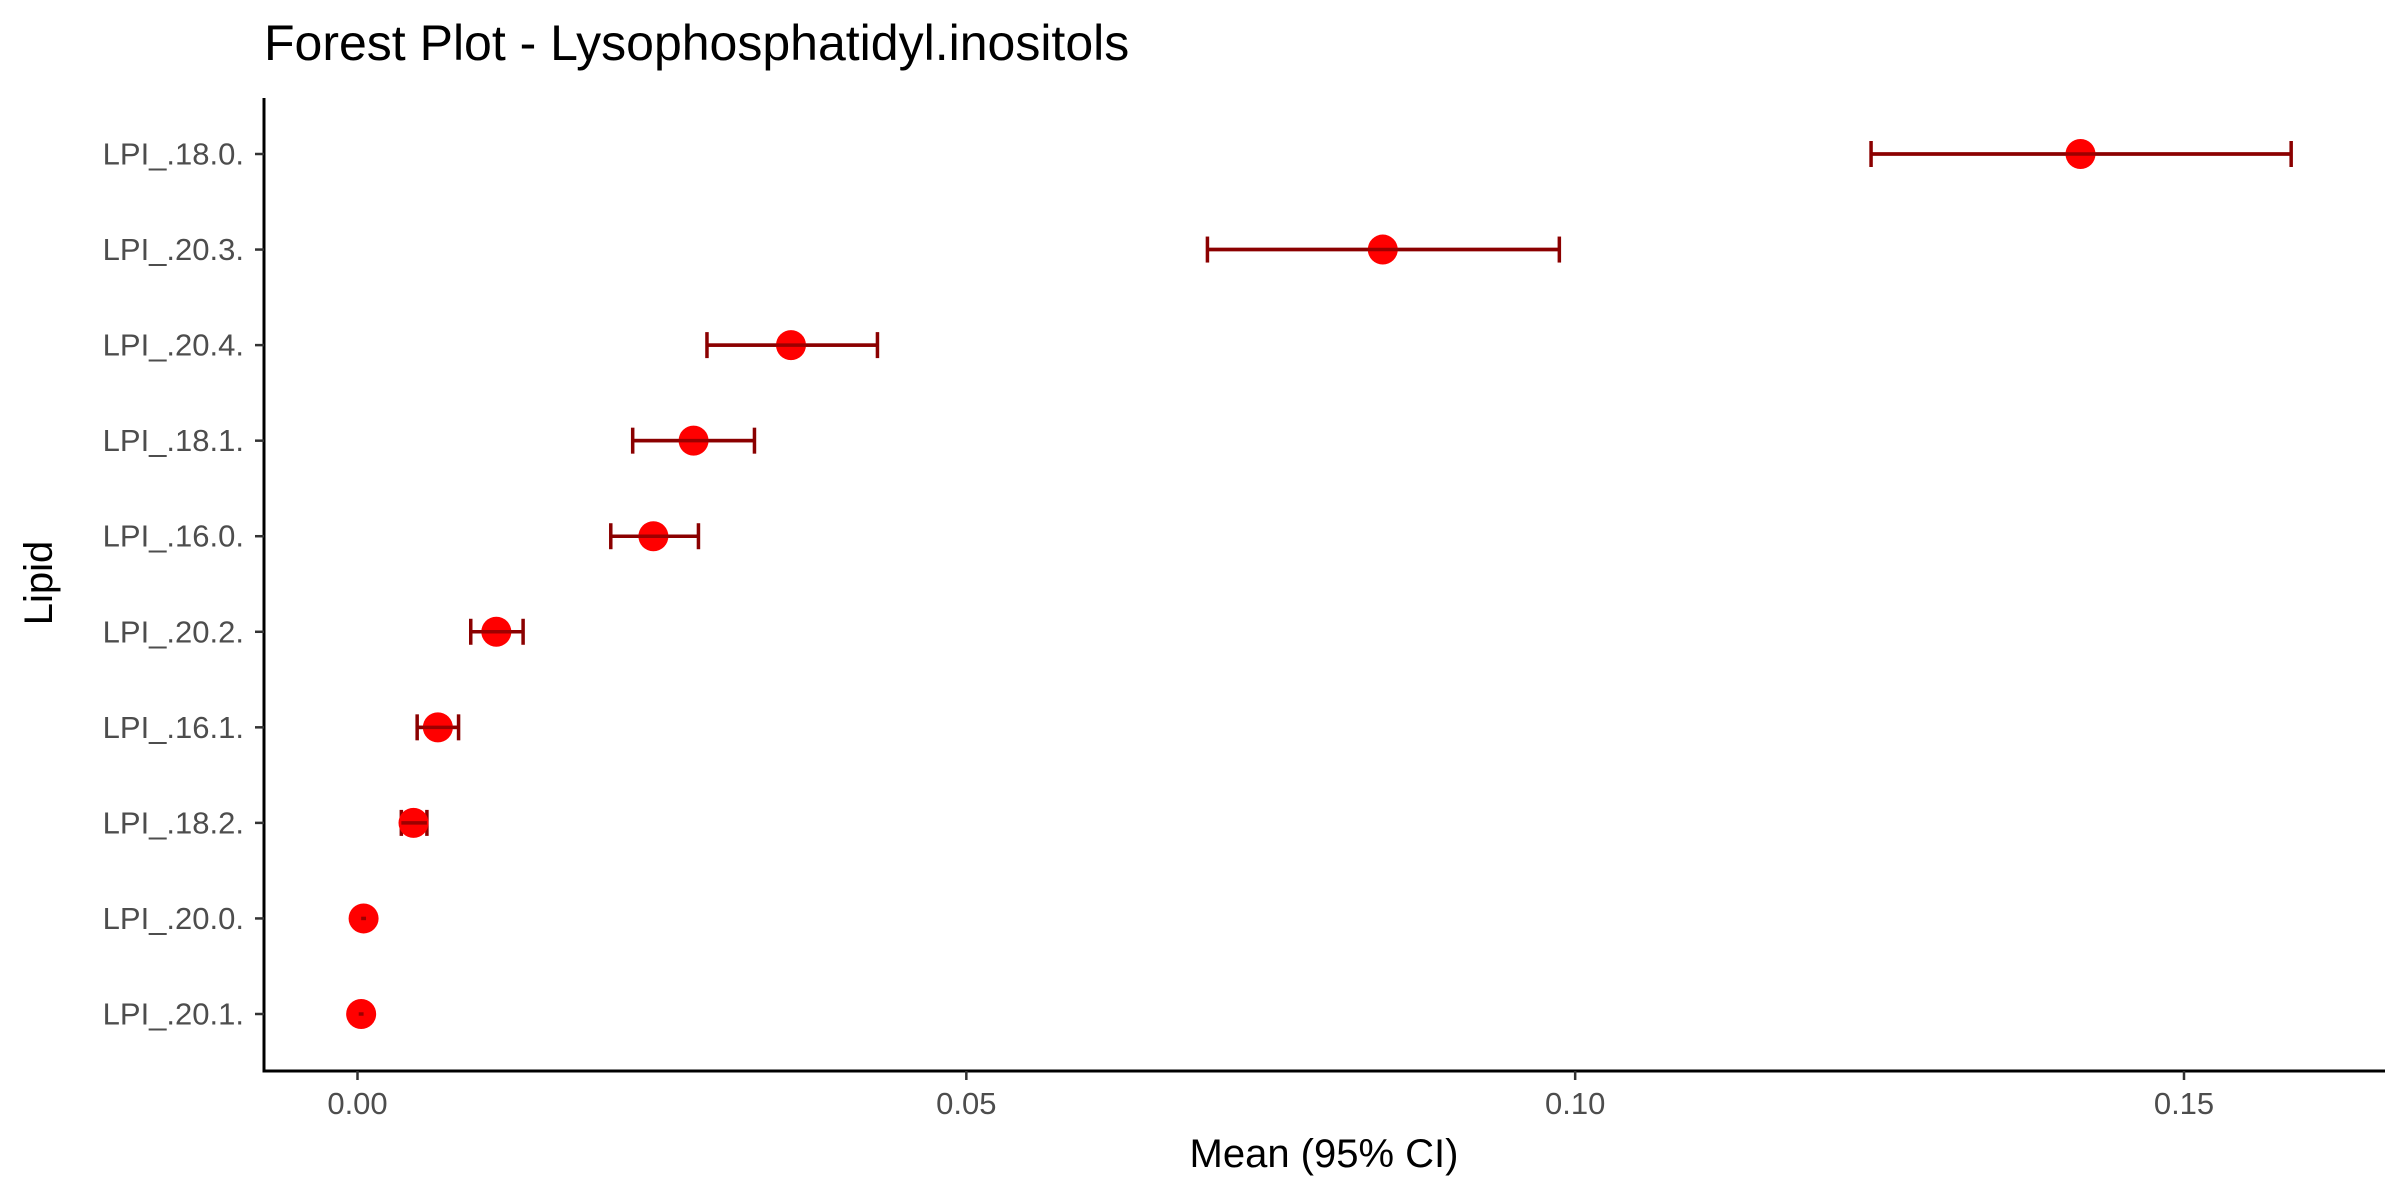  What do you see at coordinates (2184, 1103) in the screenshot?
I see `x-tick-label: 0.15` at bounding box center [2184, 1103].